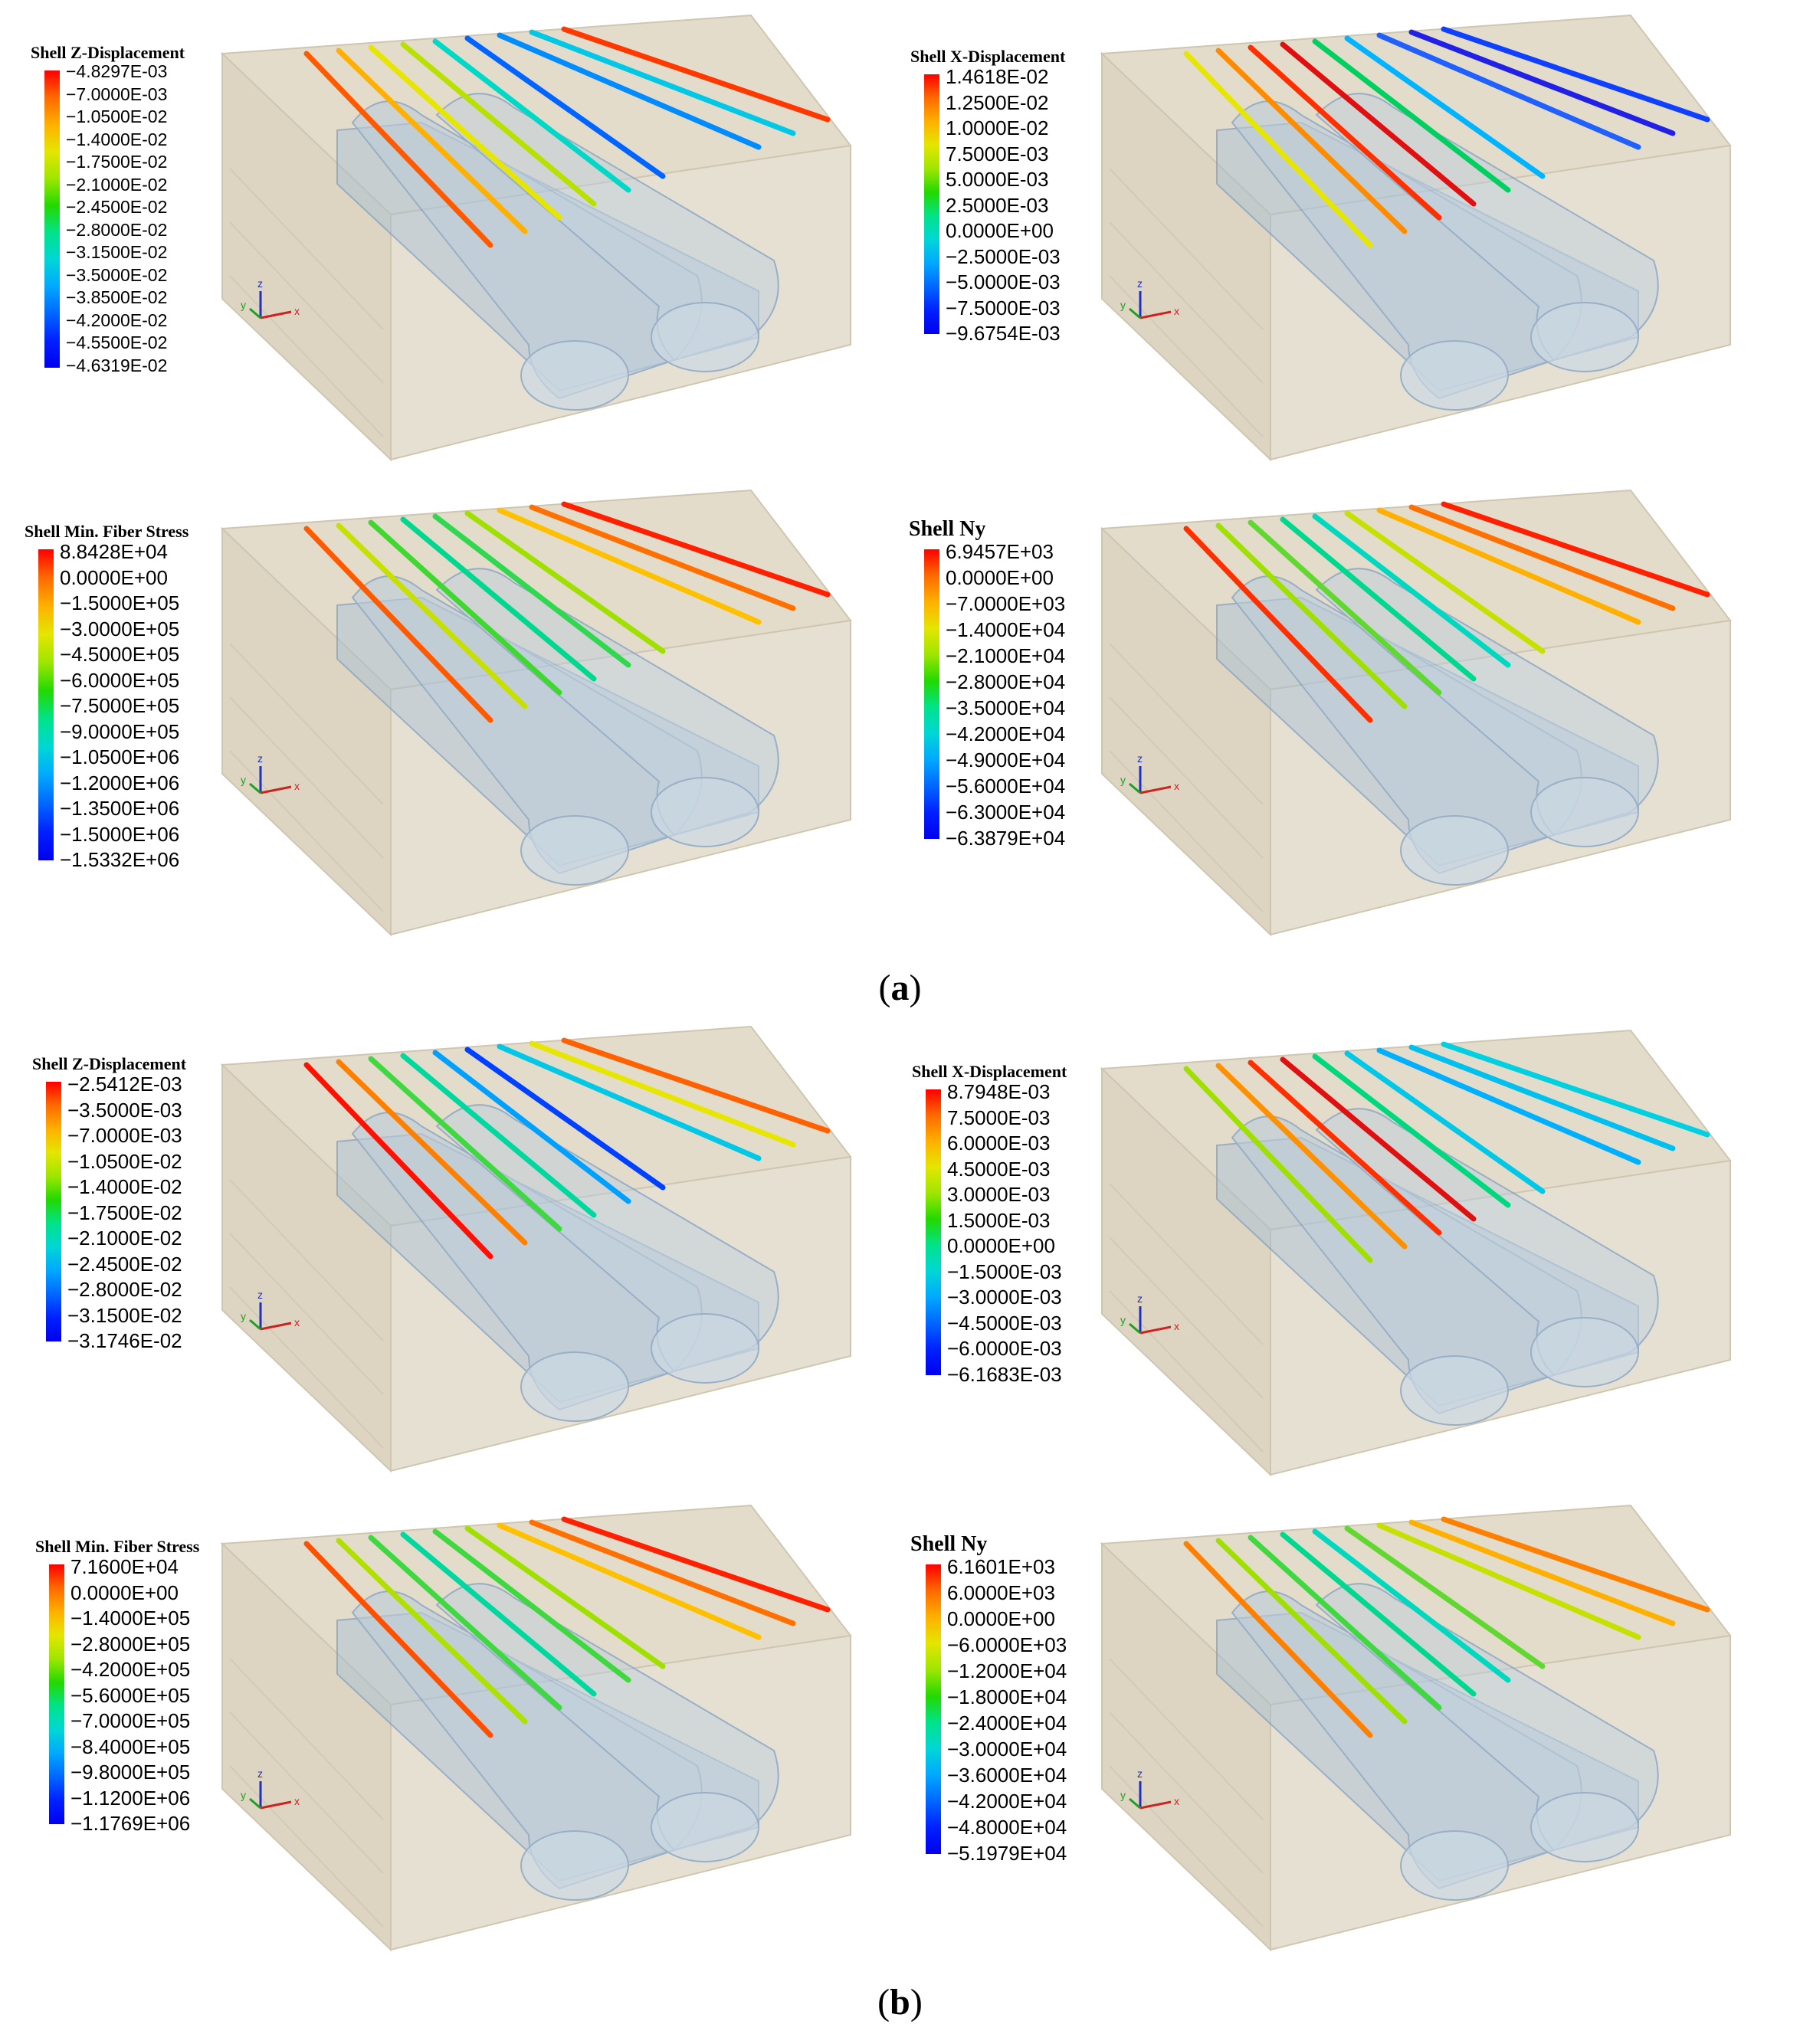 This screenshot has width=1800, height=2044. I want to click on scene-b4: z x y, so click(1416, 1728).